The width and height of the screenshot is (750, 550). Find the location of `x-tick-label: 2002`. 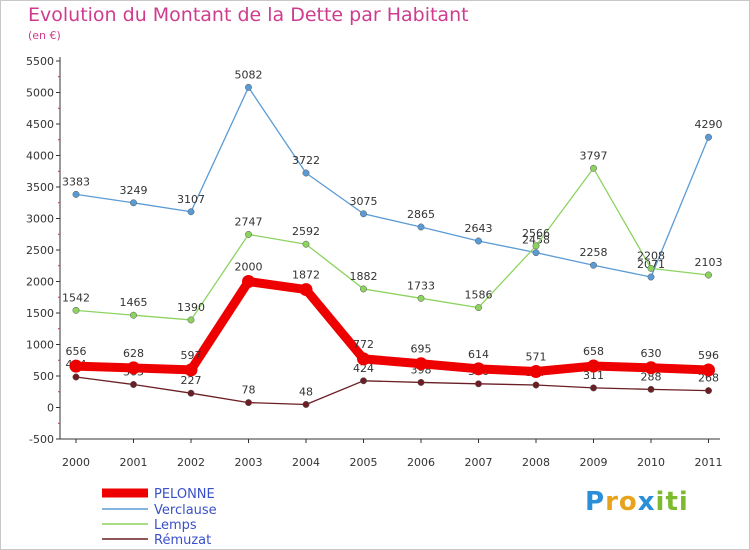

x-tick-label: 2002 is located at coordinates (191, 462).